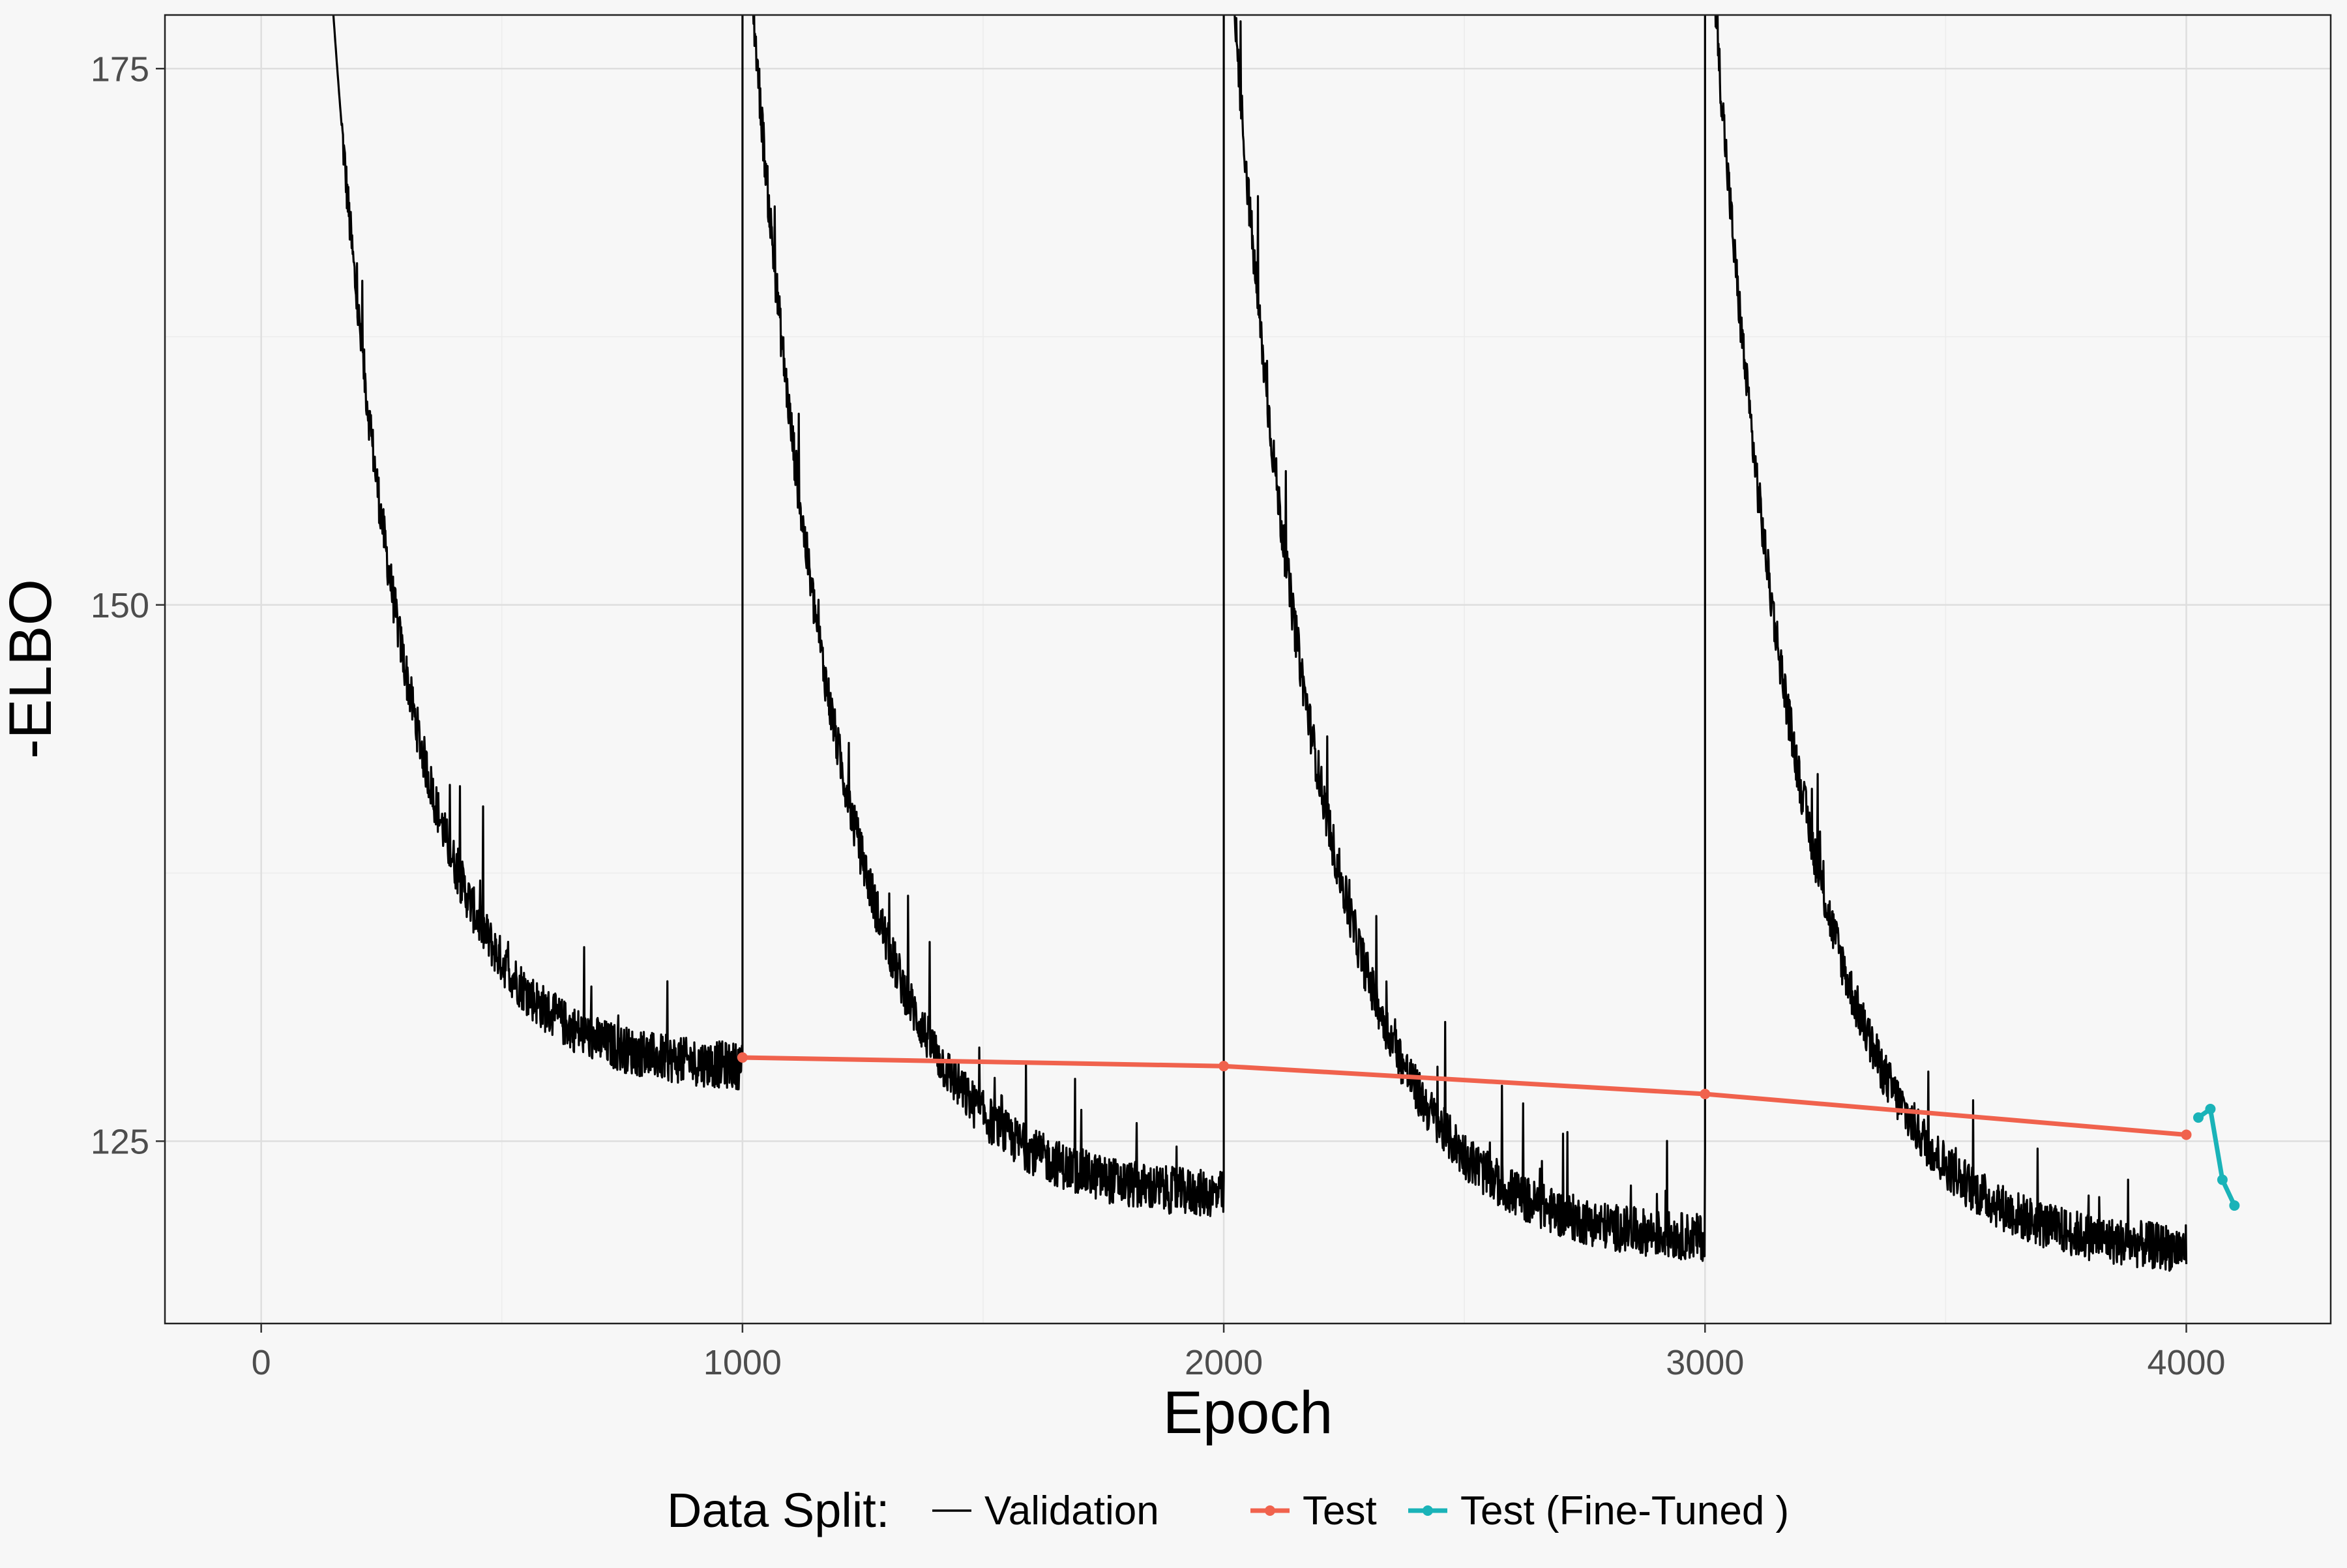 Image resolution: width=2347 pixels, height=1568 pixels. I want to click on x-tick-label: 3000, so click(1705, 1362).